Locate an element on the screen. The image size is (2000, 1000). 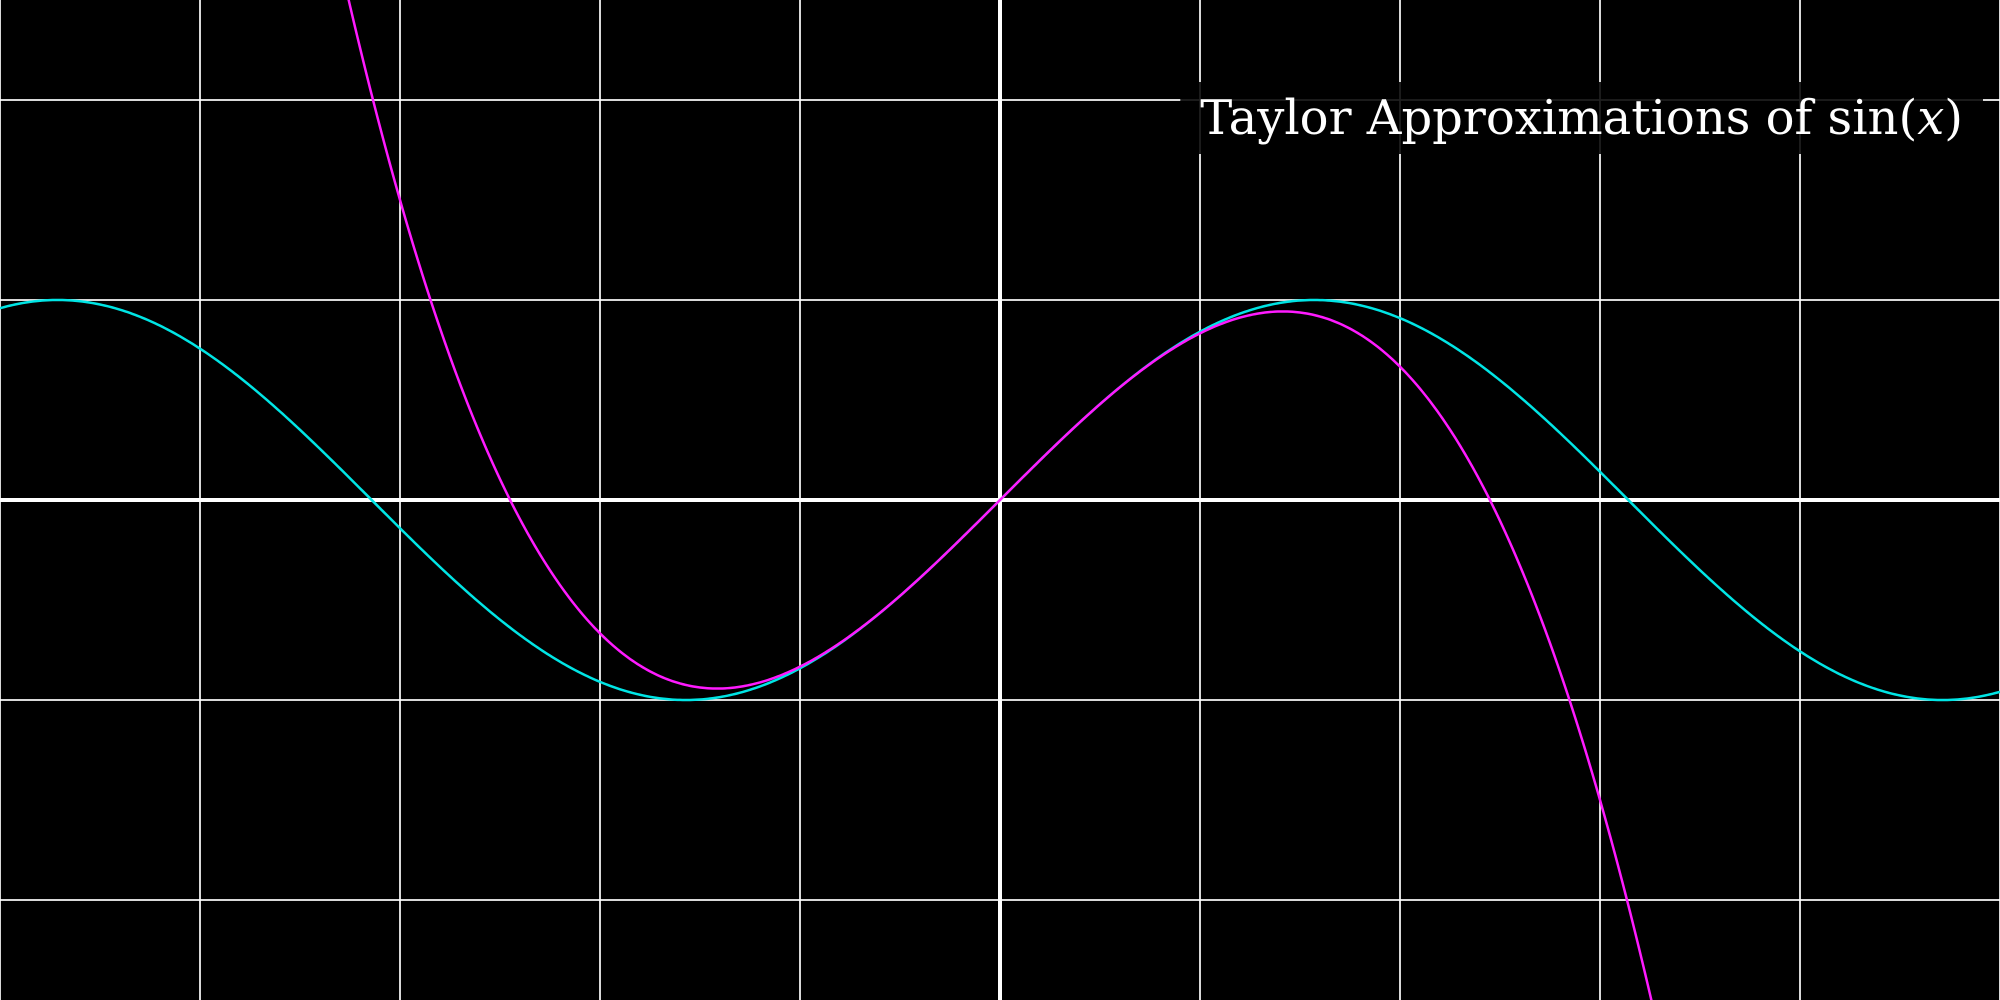
chart-title-variable: x is located at coordinates (1930, 118).